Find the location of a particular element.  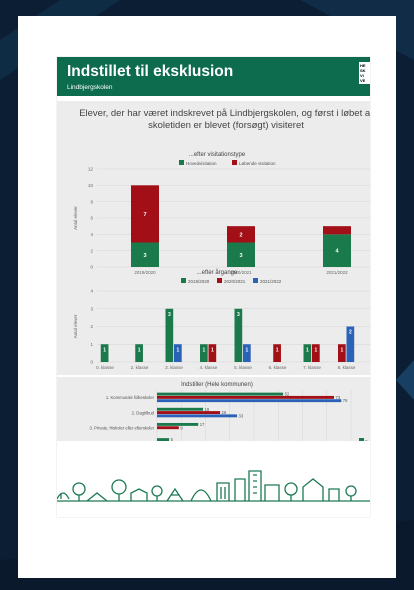

x-tick-label: 6. klasse is located at coordinates (278, 367).